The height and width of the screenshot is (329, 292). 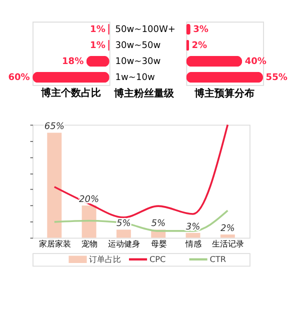 What do you see at coordinates (70, 92) in the screenshot?
I see `text: 博主个数占比` at bounding box center [70, 92].